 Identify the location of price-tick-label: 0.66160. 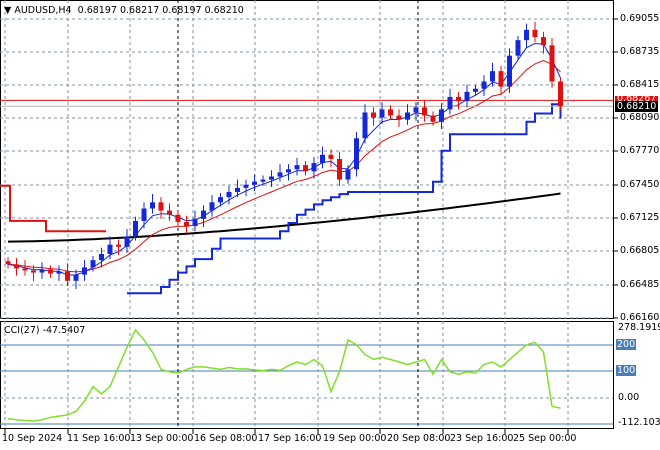
(640, 317).